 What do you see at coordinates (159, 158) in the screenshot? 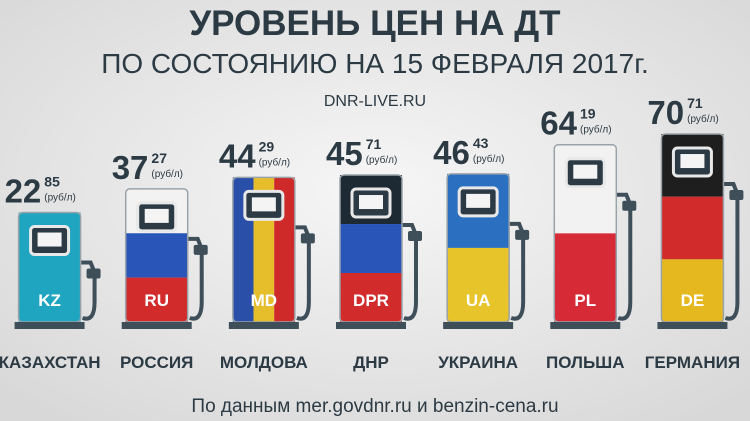
I see `value-label-fraction: 27` at bounding box center [159, 158].